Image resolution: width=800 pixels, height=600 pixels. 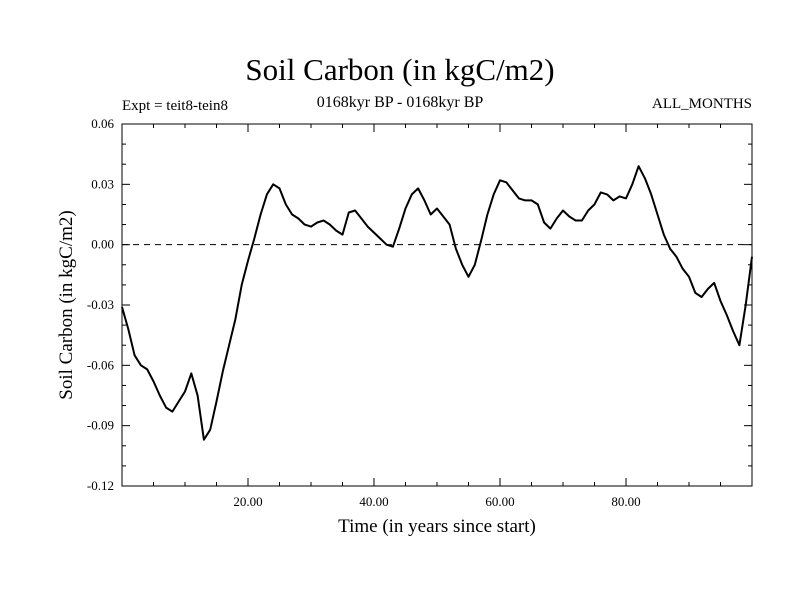 What do you see at coordinates (400, 102) in the screenshot?
I see `chart-subtitle: 0168kyr BP - 0168kyr BP` at bounding box center [400, 102].